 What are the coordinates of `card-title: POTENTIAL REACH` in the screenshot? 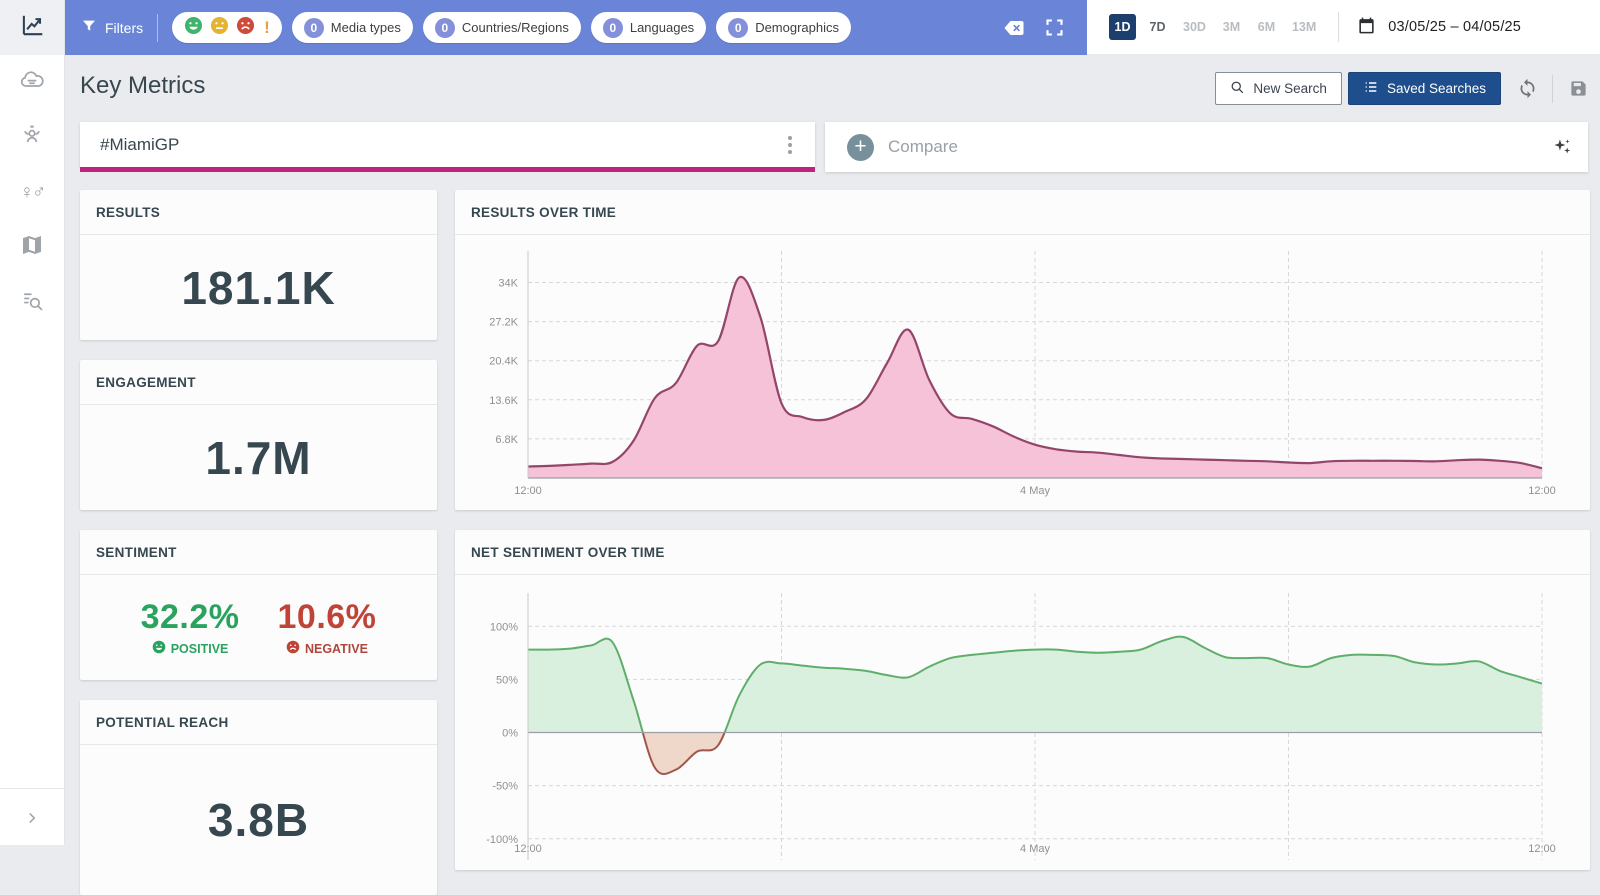 It's located at (258, 722).